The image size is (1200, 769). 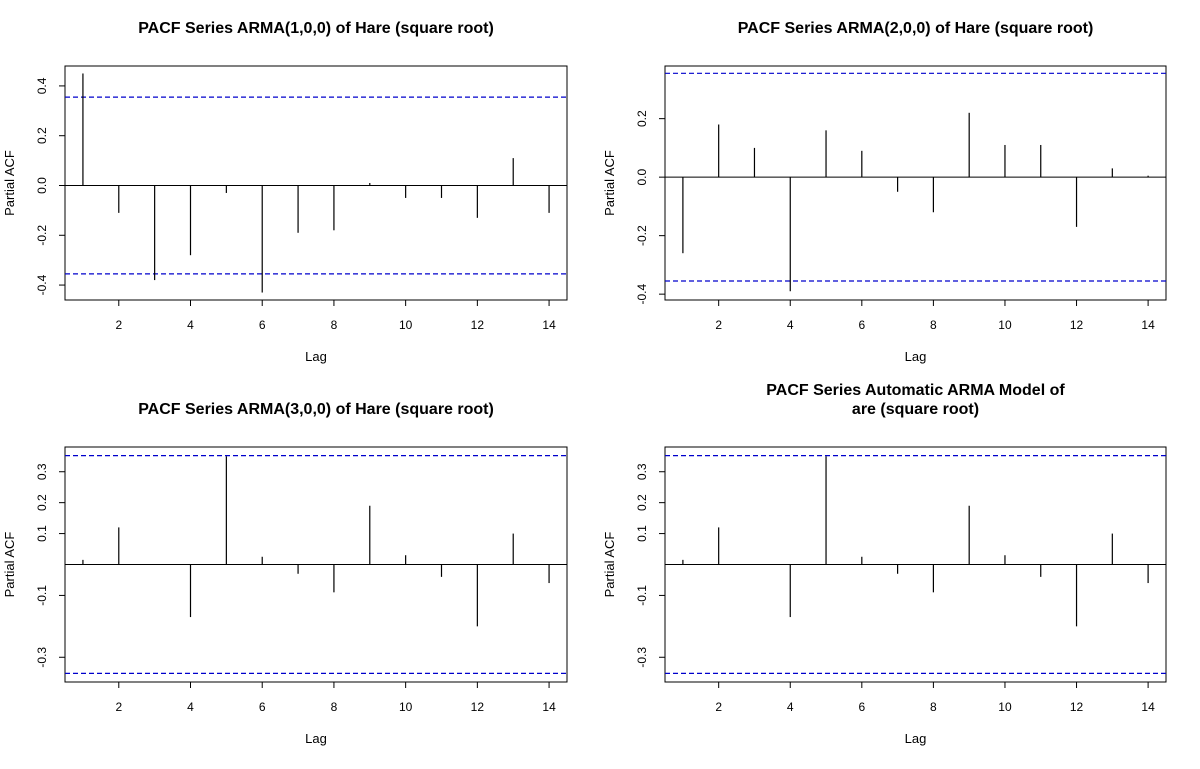 What do you see at coordinates (915, 409) in the screenshot?
I see `chart-title: are (square root)` at bounding box center [915, 409].